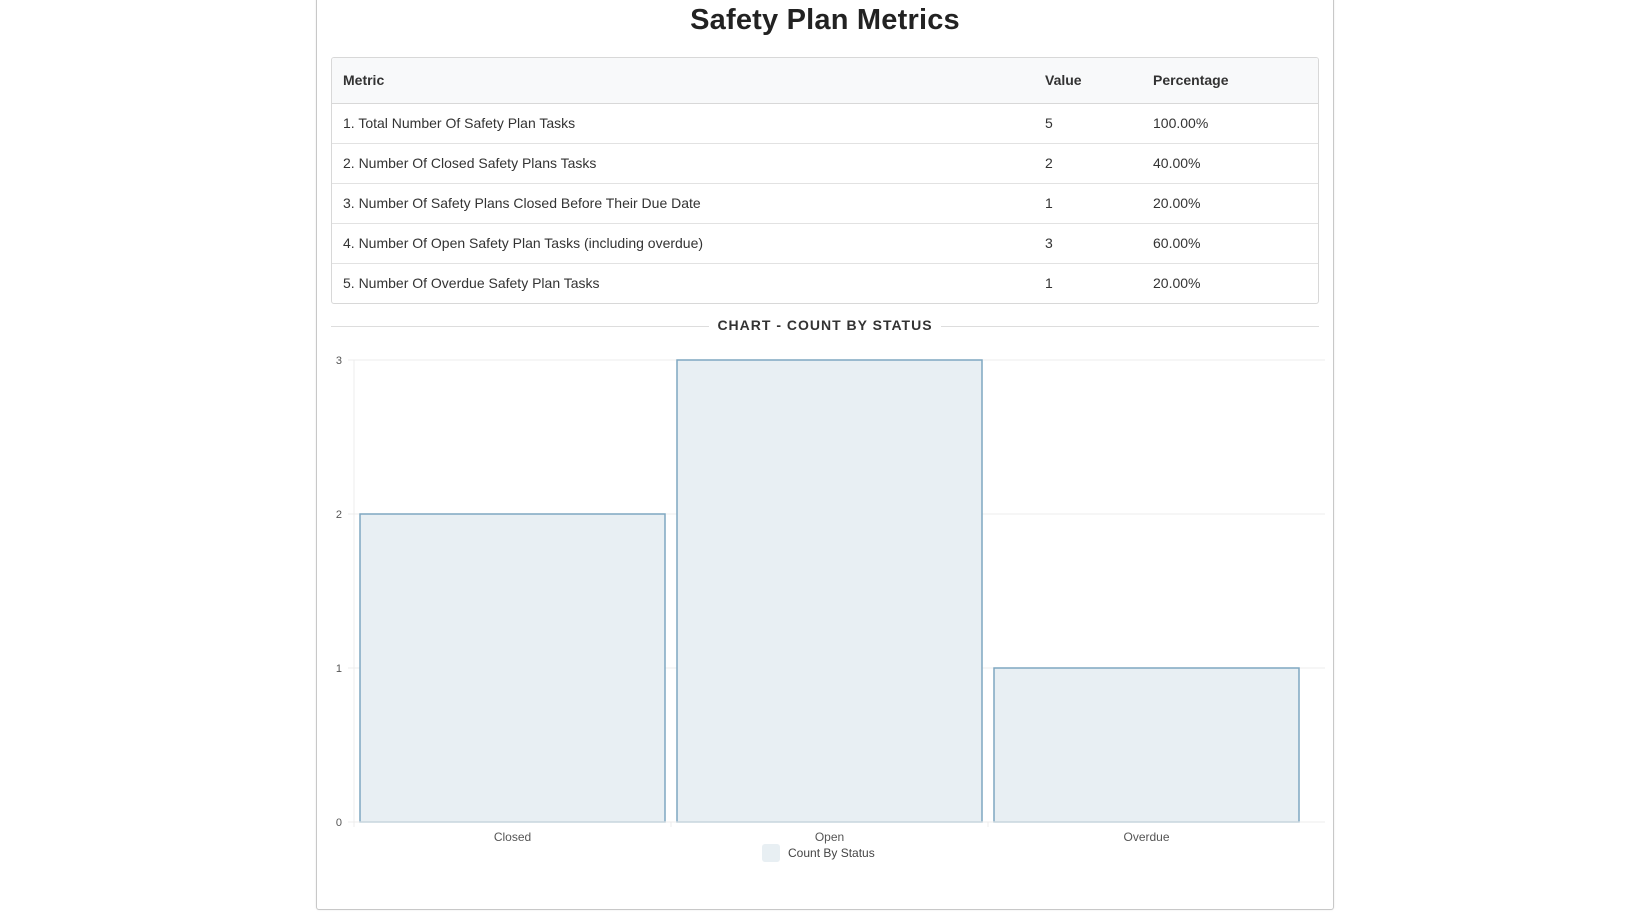 The width and height of the screenshot is (1636, 920). I want to click on bar-closed, so click(512, 668).